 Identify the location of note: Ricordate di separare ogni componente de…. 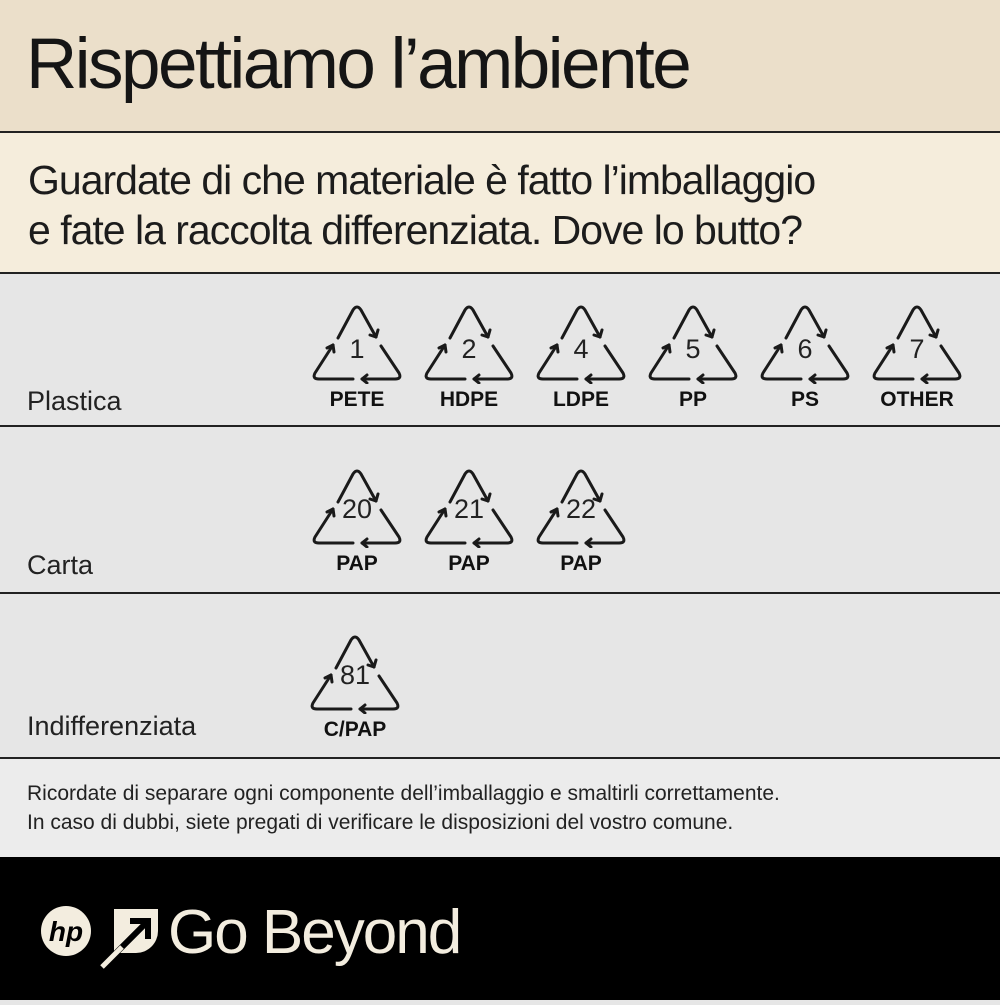
(500, 808).